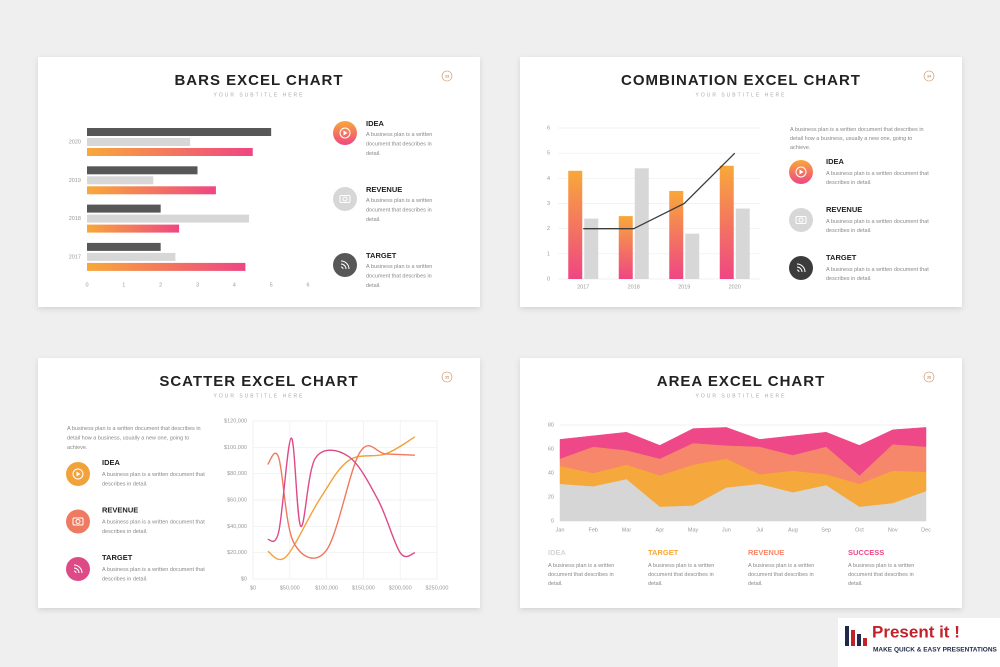  Describe the element at coordinates (75, 257) in the screenshot. I see `y-tick-label: 2017` at that location.